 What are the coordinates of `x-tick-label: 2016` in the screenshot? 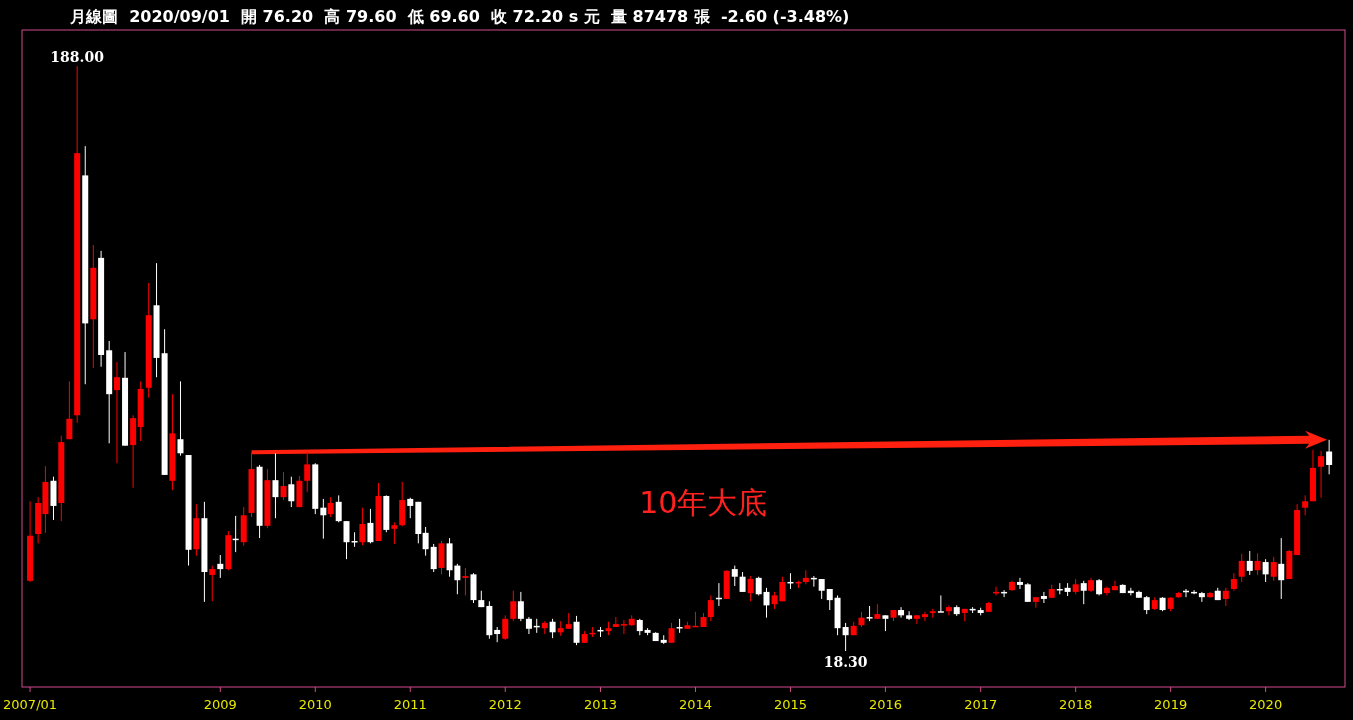 It's located at (885, 704).